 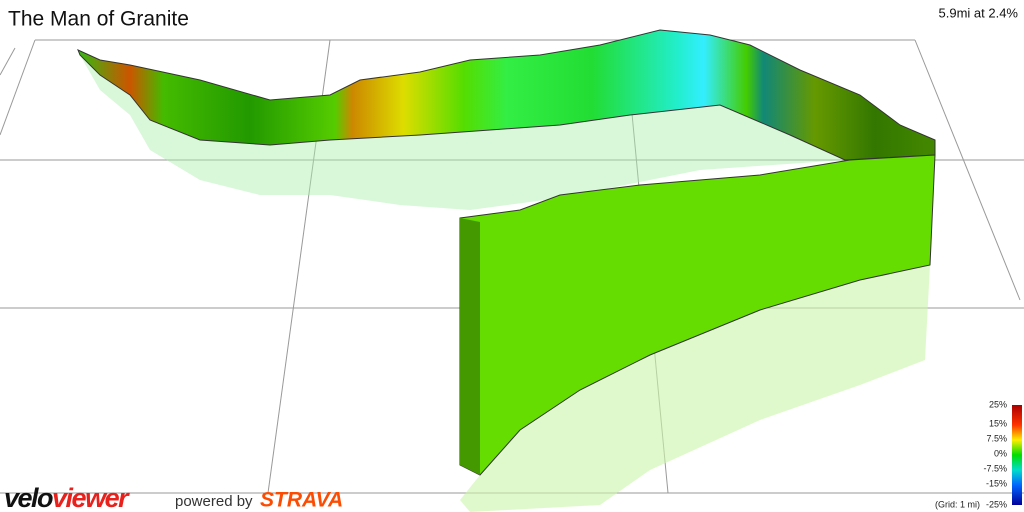 What do you see at coordinates (996, 438) in the screenshot?
I see `legend-label: 7.5%` at bounding box center [996, 438].